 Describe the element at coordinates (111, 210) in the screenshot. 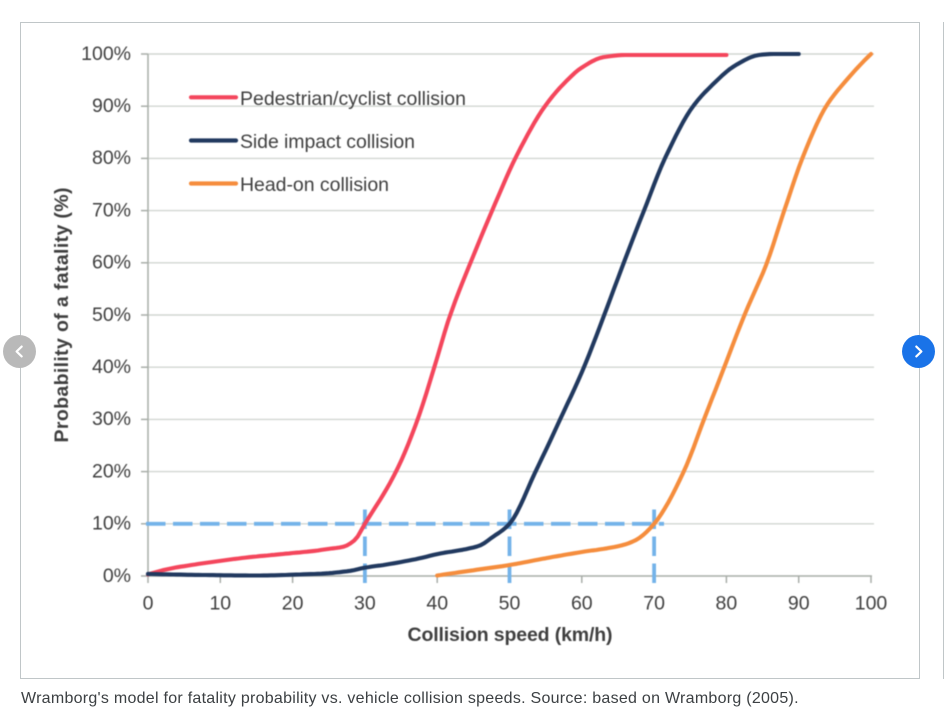

I see `svg-text: 70%` at that location.